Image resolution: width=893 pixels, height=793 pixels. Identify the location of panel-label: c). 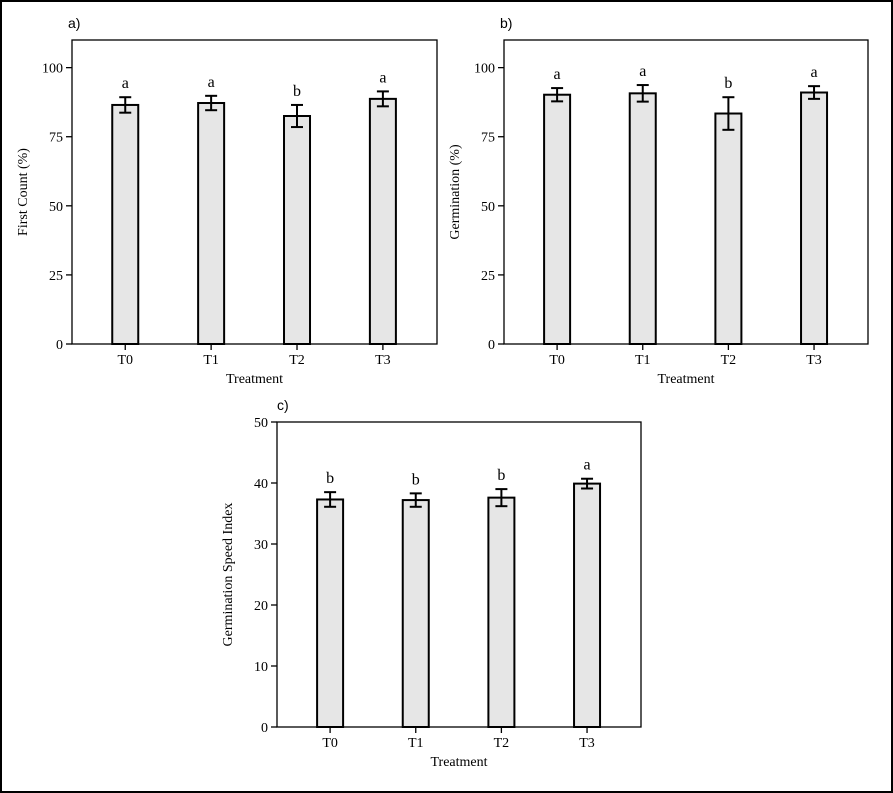
(283, 405).